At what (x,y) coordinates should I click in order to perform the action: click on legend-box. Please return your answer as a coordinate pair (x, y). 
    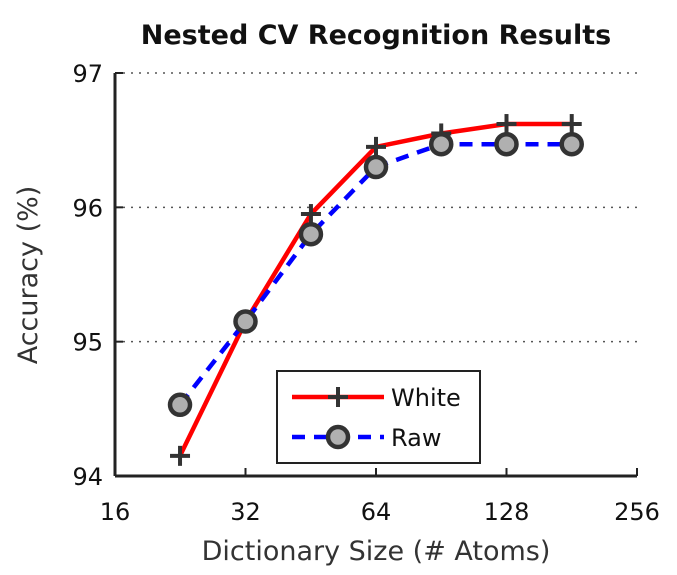
    Looking at the image, I should click on (378, 417).